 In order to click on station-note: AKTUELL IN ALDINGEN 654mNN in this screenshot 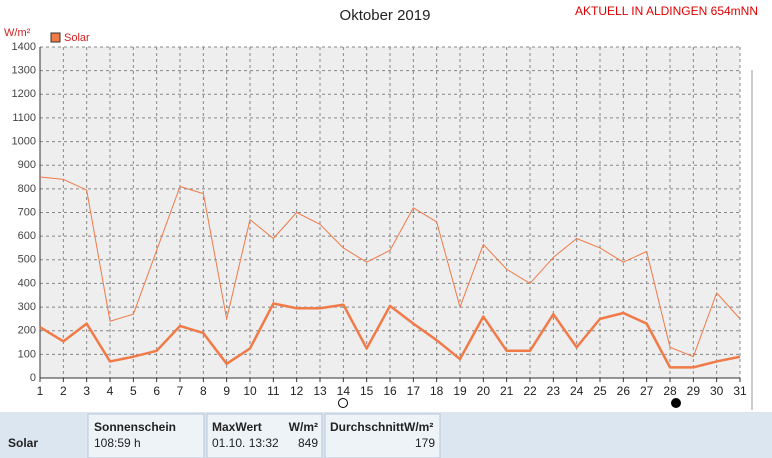, I will do `click(666, 11)`.